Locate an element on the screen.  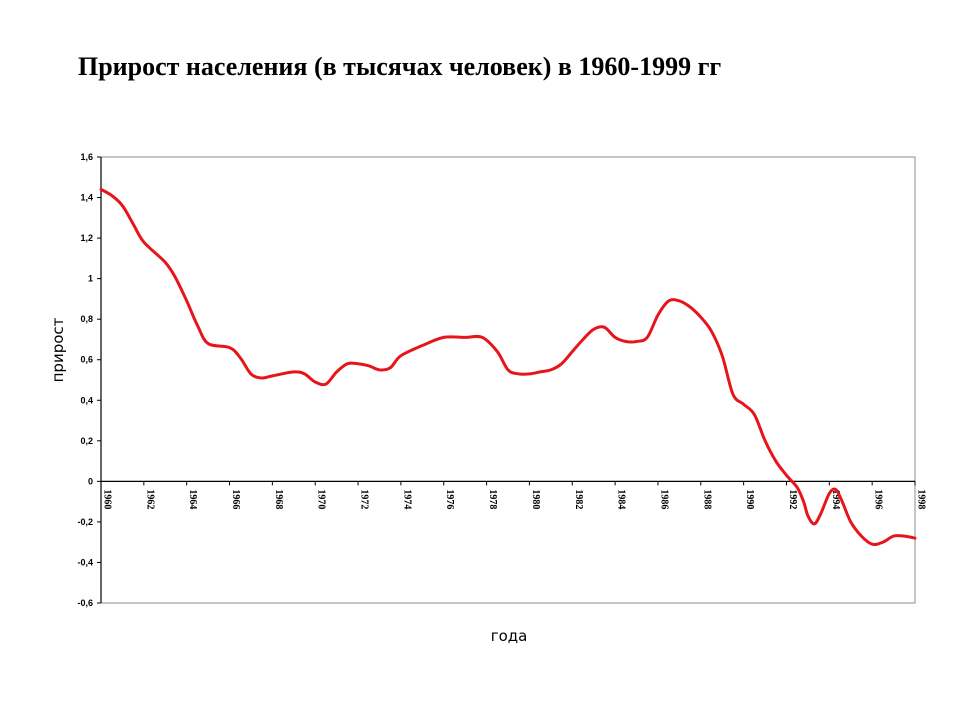
x-tick-label: 1998 is located at coordinates (921, 499).